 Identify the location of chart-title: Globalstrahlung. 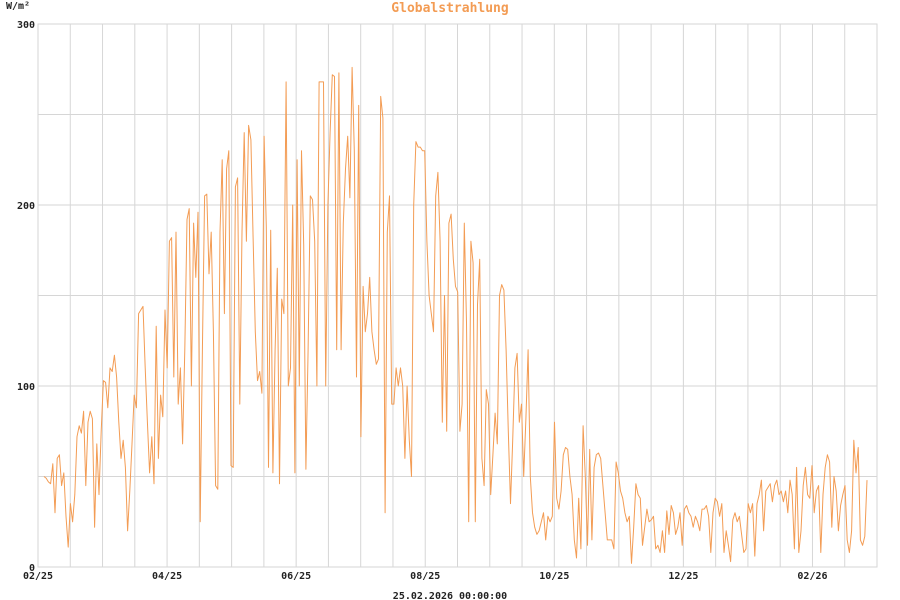
(449, 8).